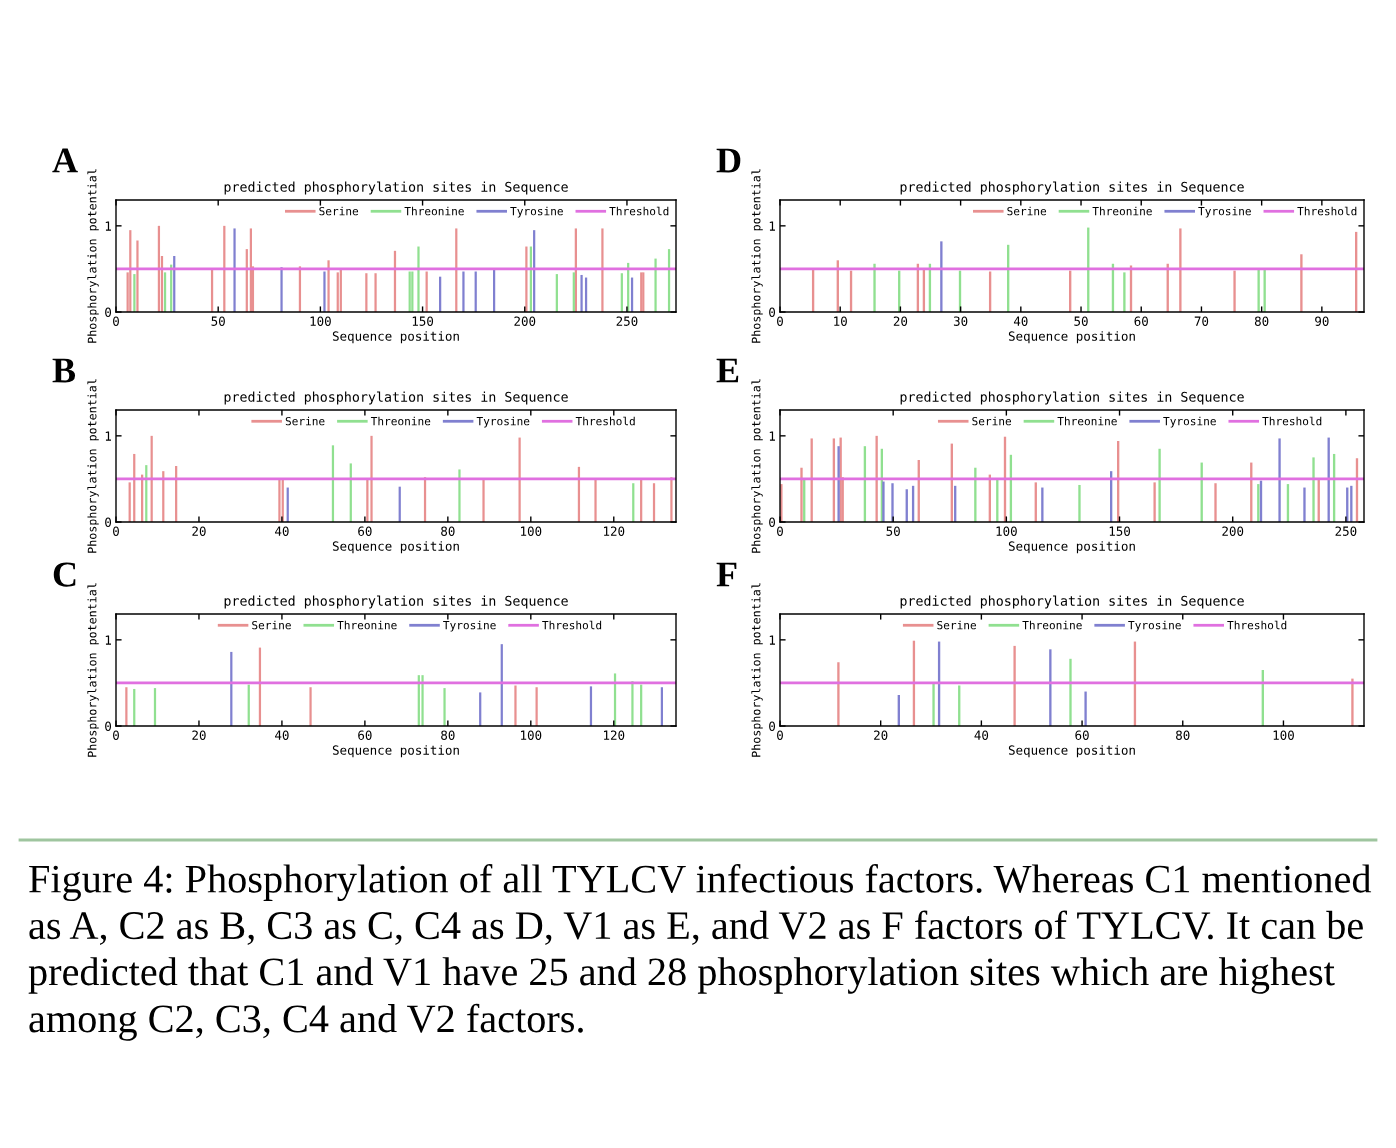  Describe the element at coordinates (700, 952) in the screenshot. I see `caption: Figure 4: Phosphorylation of all TYLCV infectious factors. Whereas C1 mentioned as A, C2 as B, C3 as C, C4 as D, V1 as E, and V2 as F factors of TYLCV. It can be predicted that C1 and V1 have 25 and 28 phosphorylation sites which are highest among C2, C3, C4 and V2 factors.` at that location.